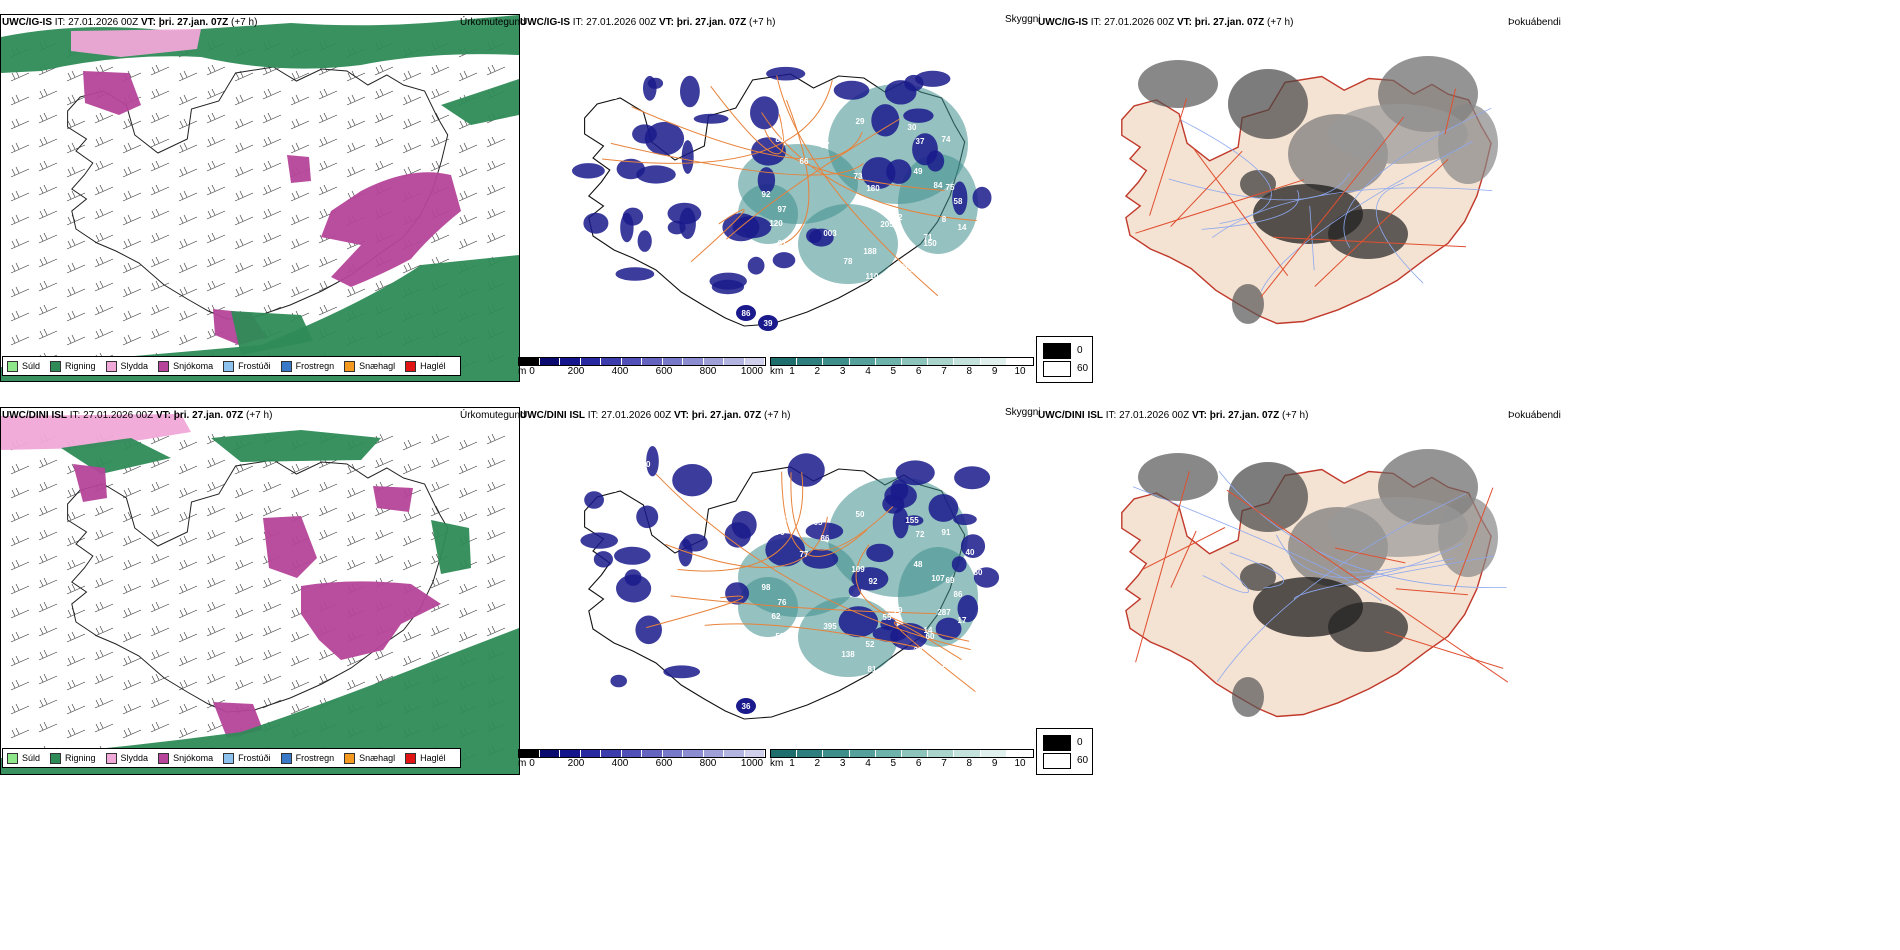 Image resolution: width=1900 pixels, height=950 pixels. I want to click on valid-time: þri. 27.jan. 07Z, so click(1244, 415).